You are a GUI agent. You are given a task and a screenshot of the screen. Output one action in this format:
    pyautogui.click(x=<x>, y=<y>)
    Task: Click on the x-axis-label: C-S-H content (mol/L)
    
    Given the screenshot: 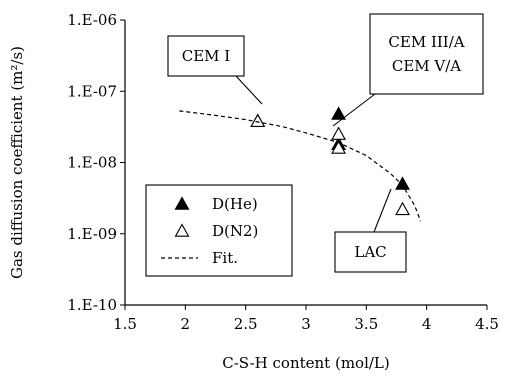 What is the action you would take?
    pyautogui.click(x=306, y=363)
    